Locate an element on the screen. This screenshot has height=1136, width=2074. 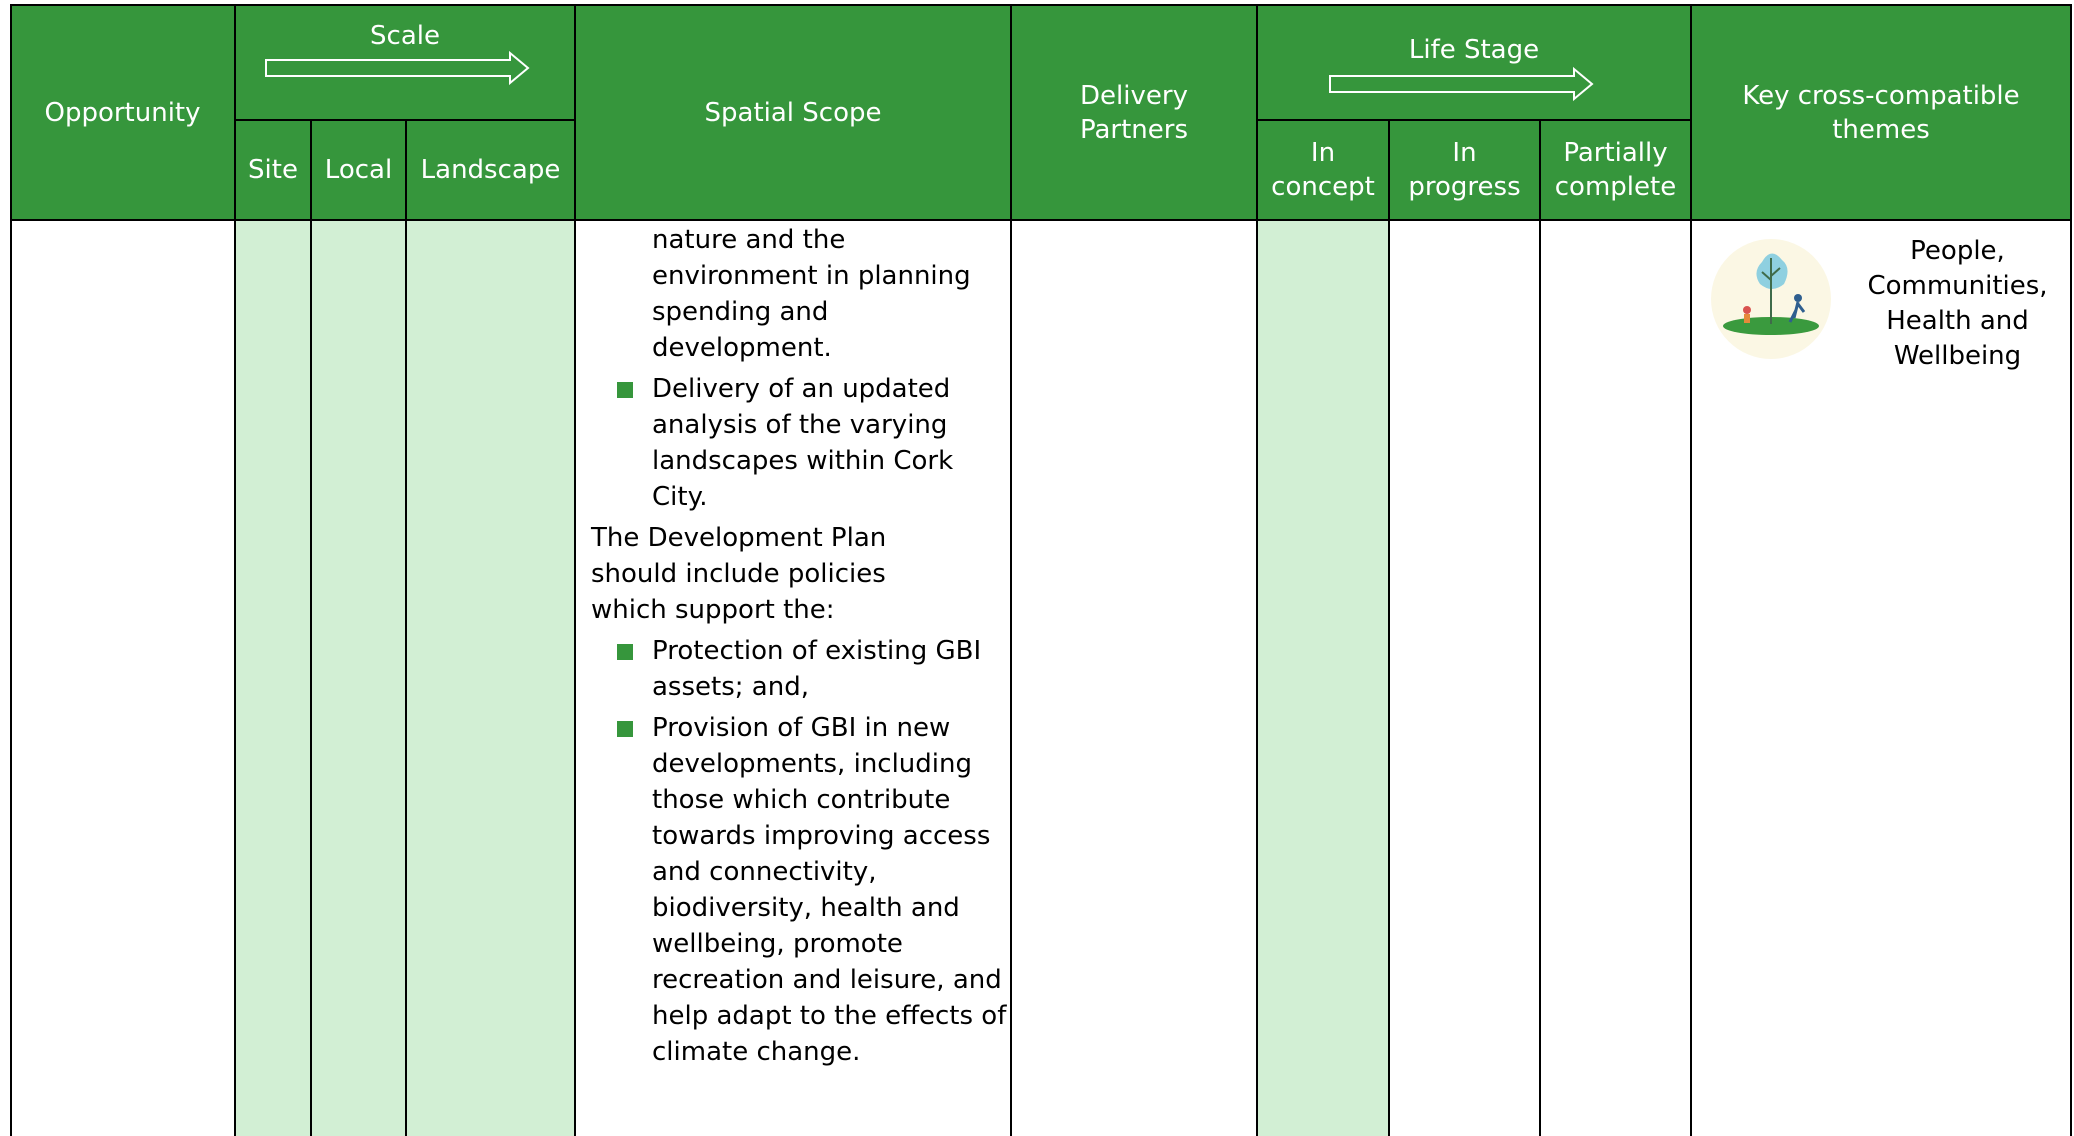
scale-arrow is located at coordinates (397, 68).